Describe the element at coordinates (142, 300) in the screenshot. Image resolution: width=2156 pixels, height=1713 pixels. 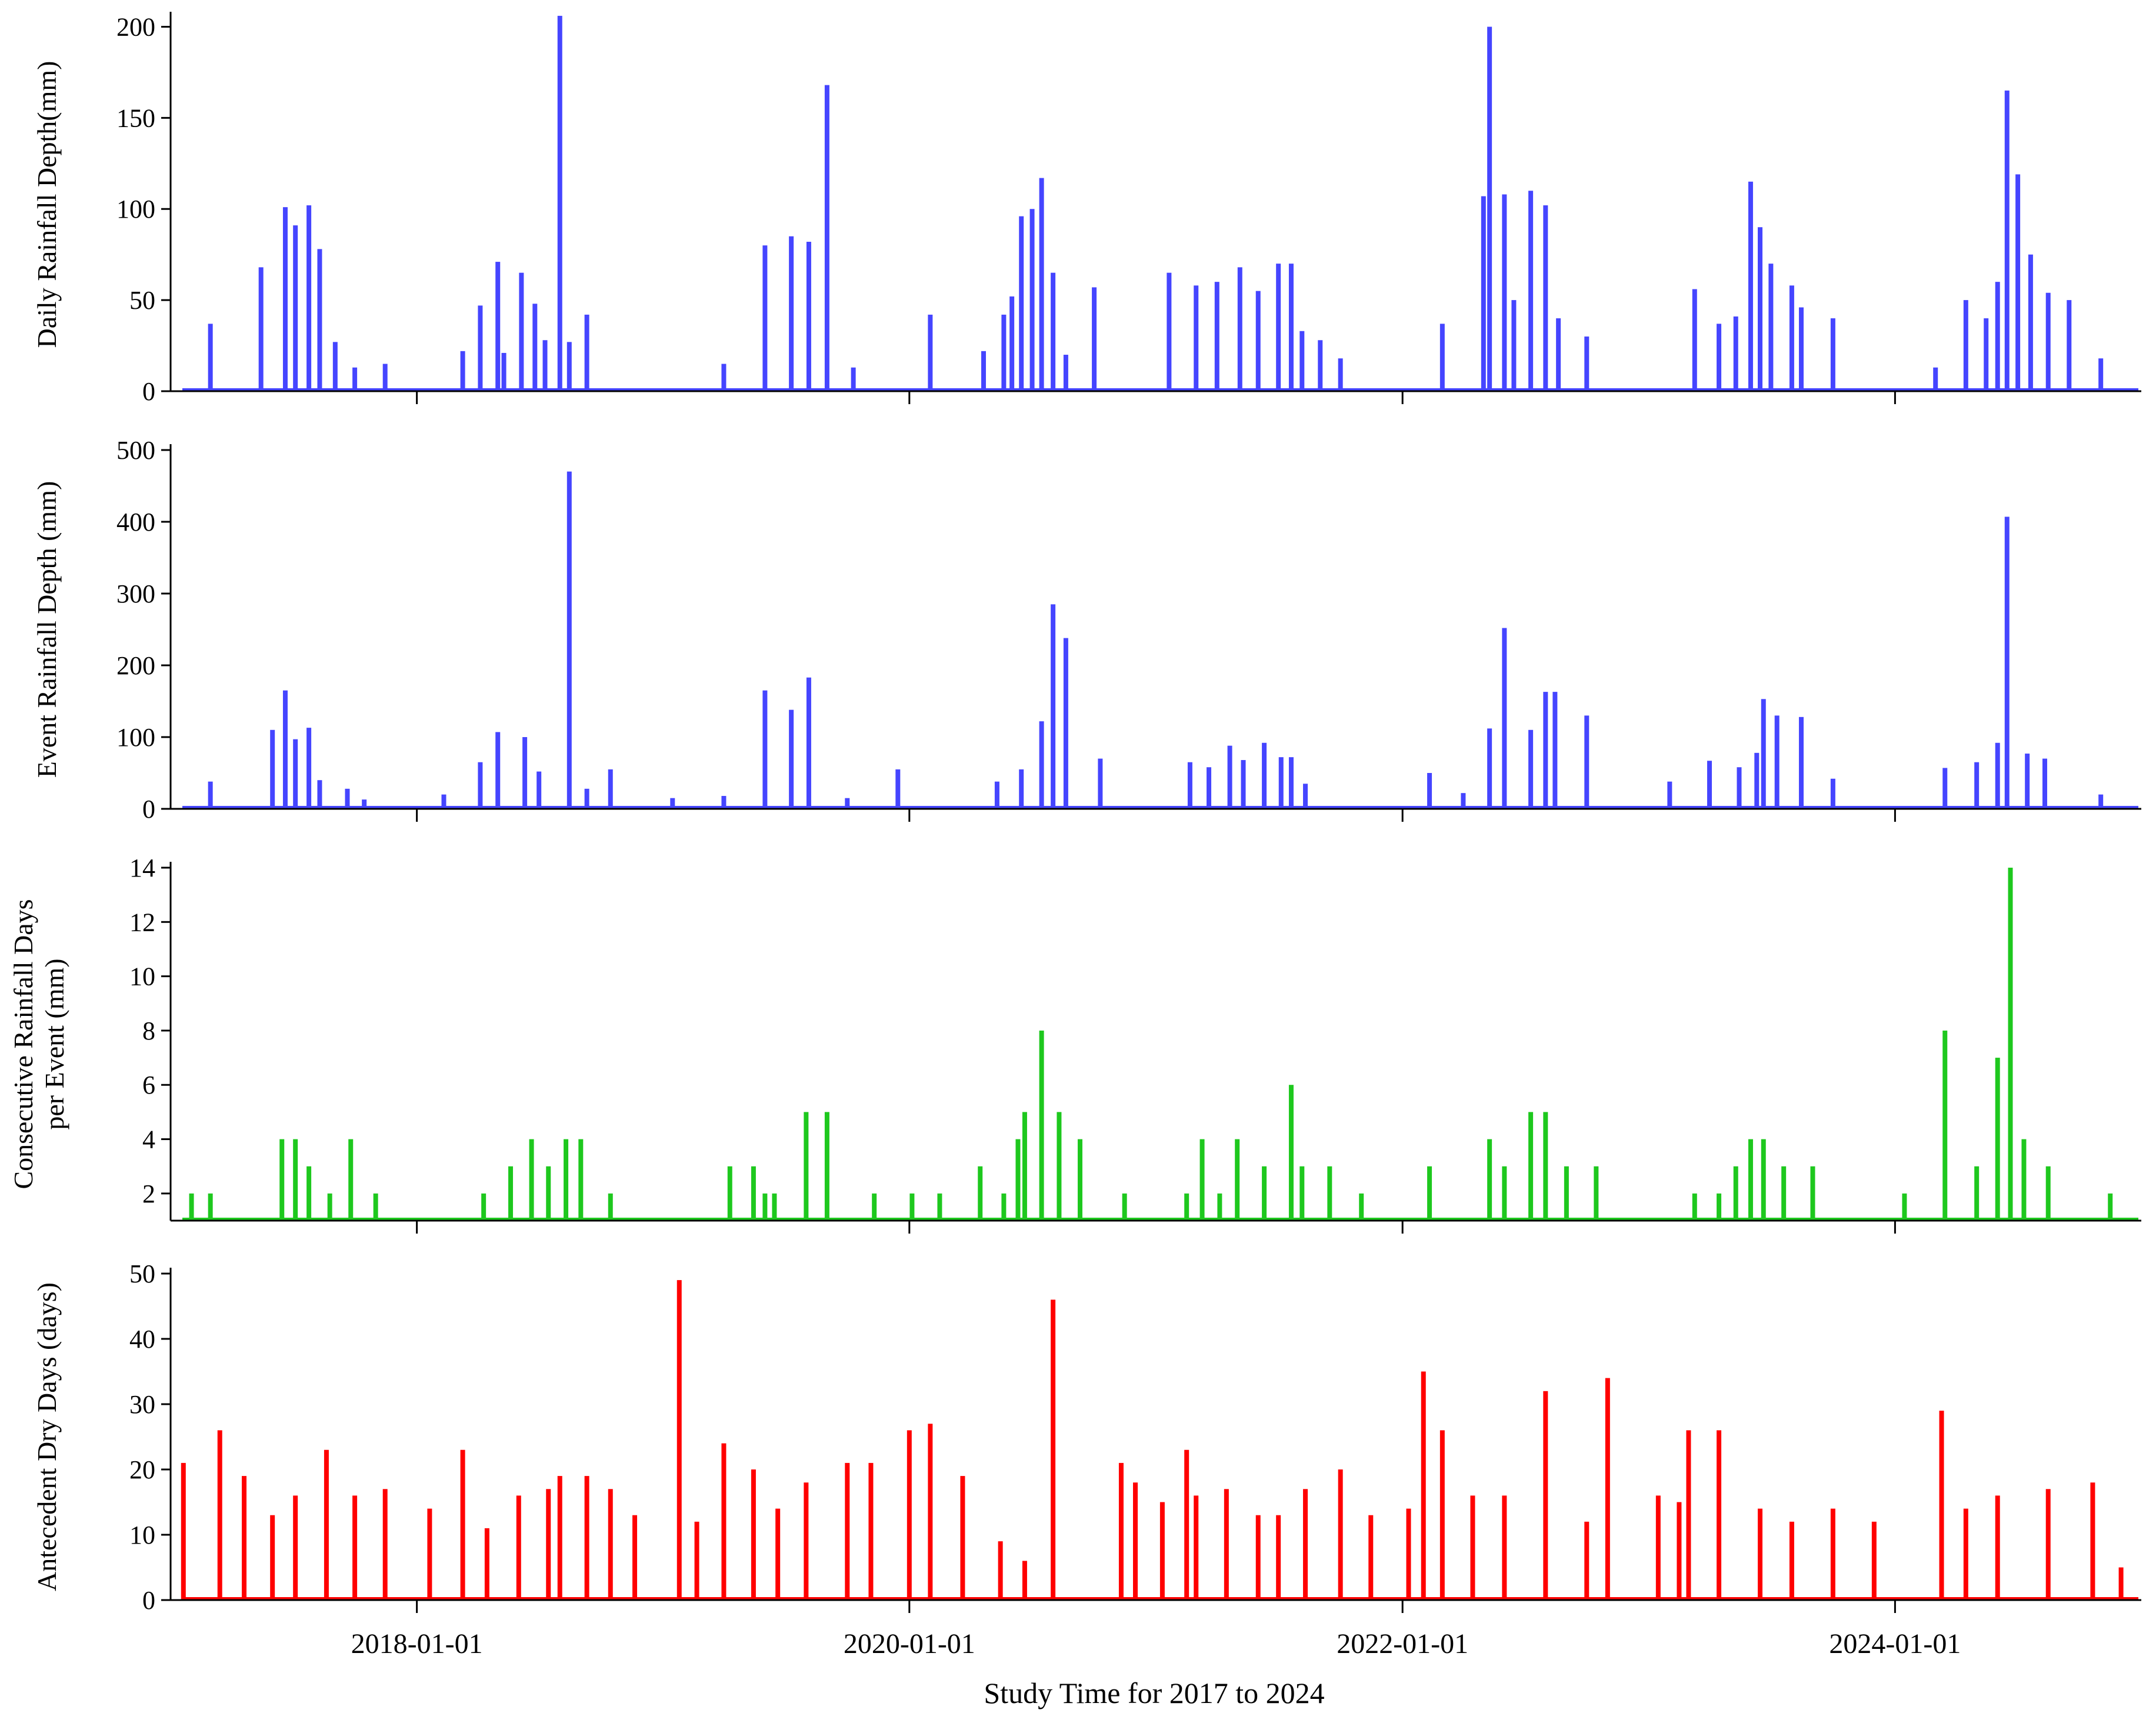
I see `y-tick-label: 50` at that location.